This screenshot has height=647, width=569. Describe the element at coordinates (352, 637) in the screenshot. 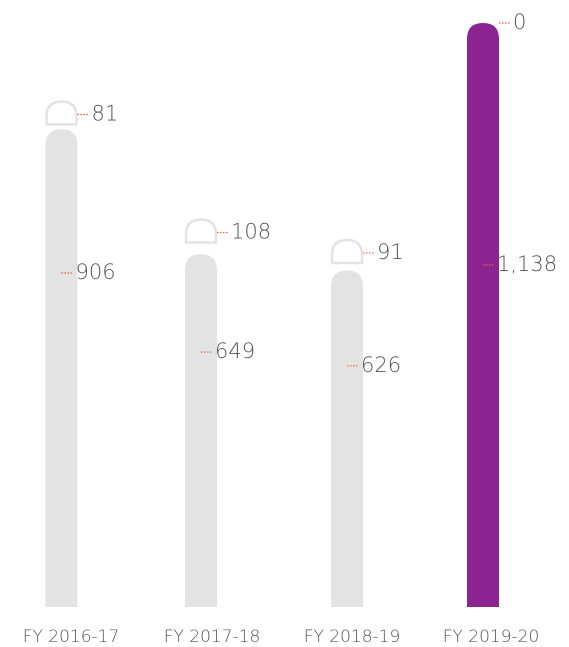

I see `category-label-3: FY 2018-19` at that location.